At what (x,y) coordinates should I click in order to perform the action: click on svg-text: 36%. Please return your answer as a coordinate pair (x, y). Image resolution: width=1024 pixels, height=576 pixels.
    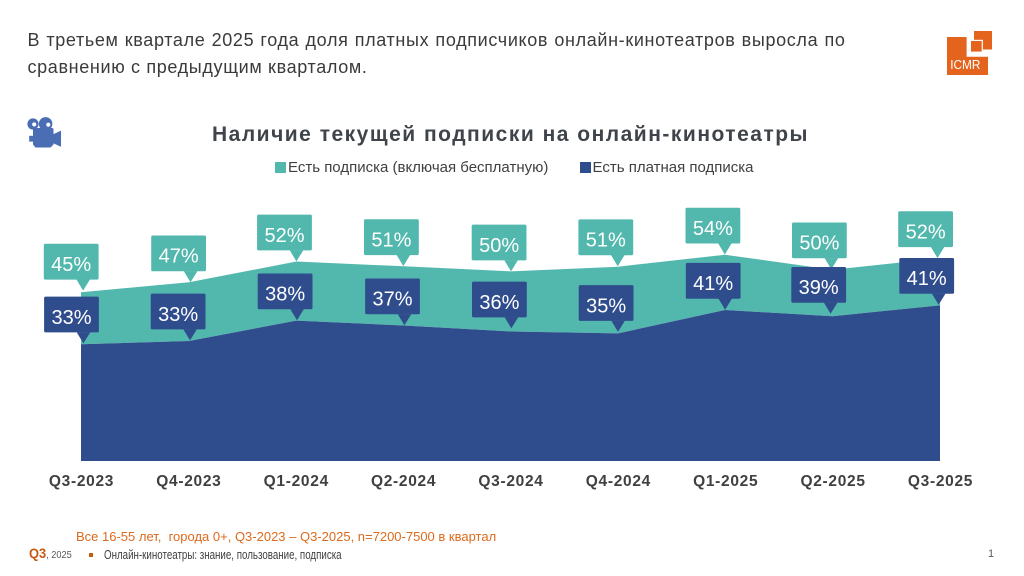
    Looking at the image, I should click on (499, 303).